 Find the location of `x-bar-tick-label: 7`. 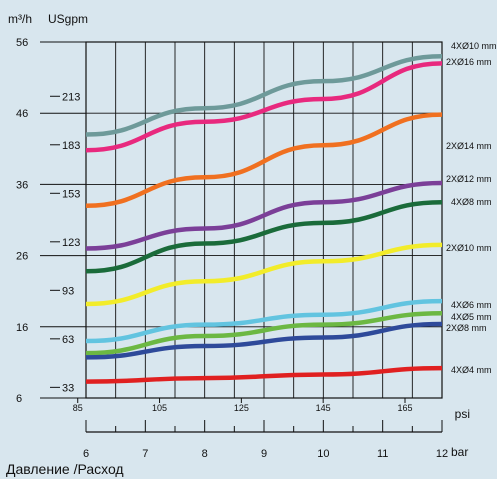

x-bar-tick-label: 7 is located at coordinates (145, 454).